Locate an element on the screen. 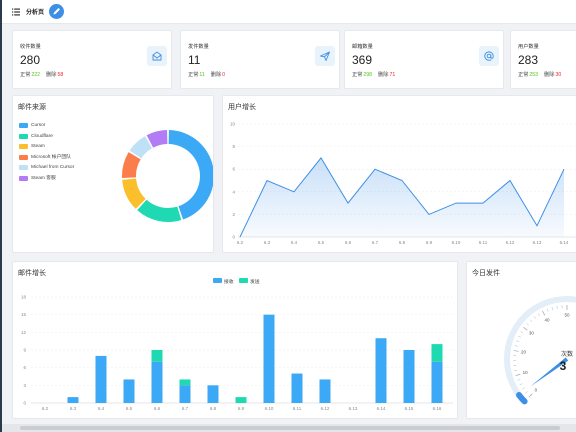 The image size is (576, 432). top-header: 分析页 is located at coordinates (289, 12).